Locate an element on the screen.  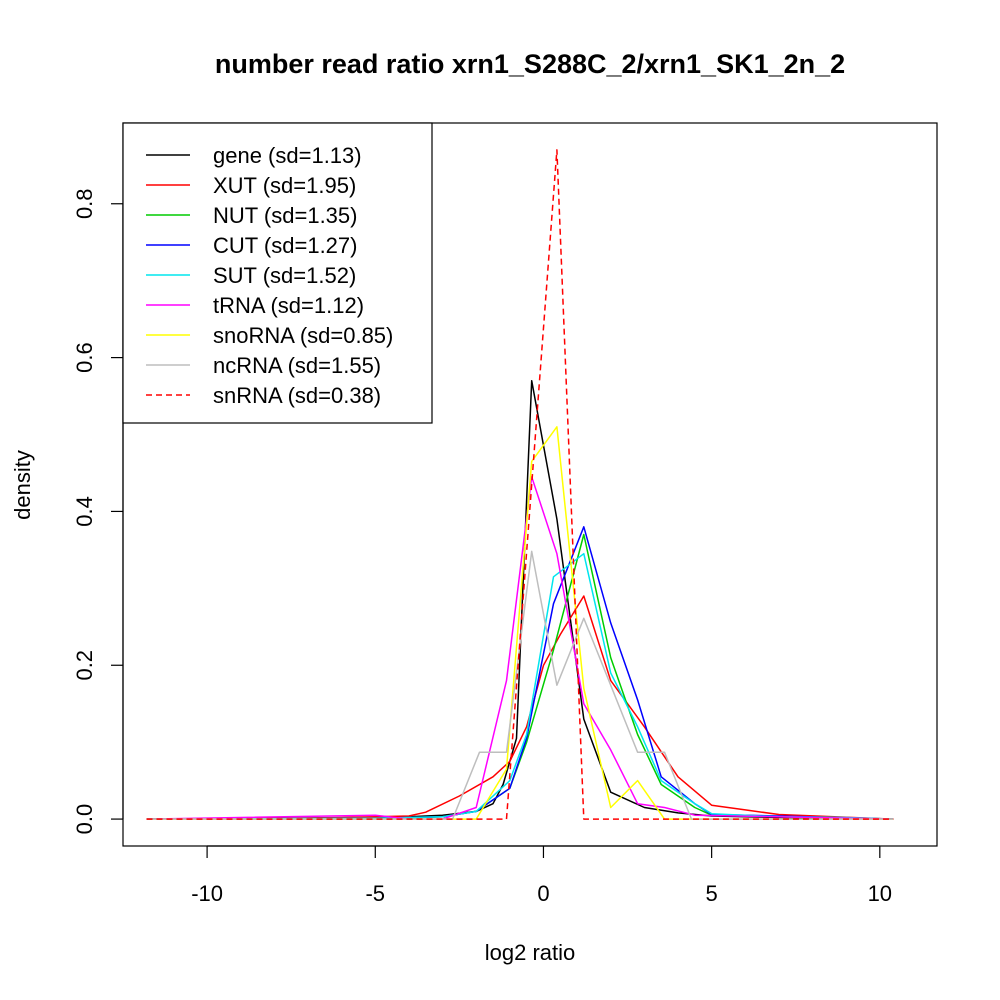
legend-label-7: ncRNA (sd=1.55) is located at coordinates (297, 365).